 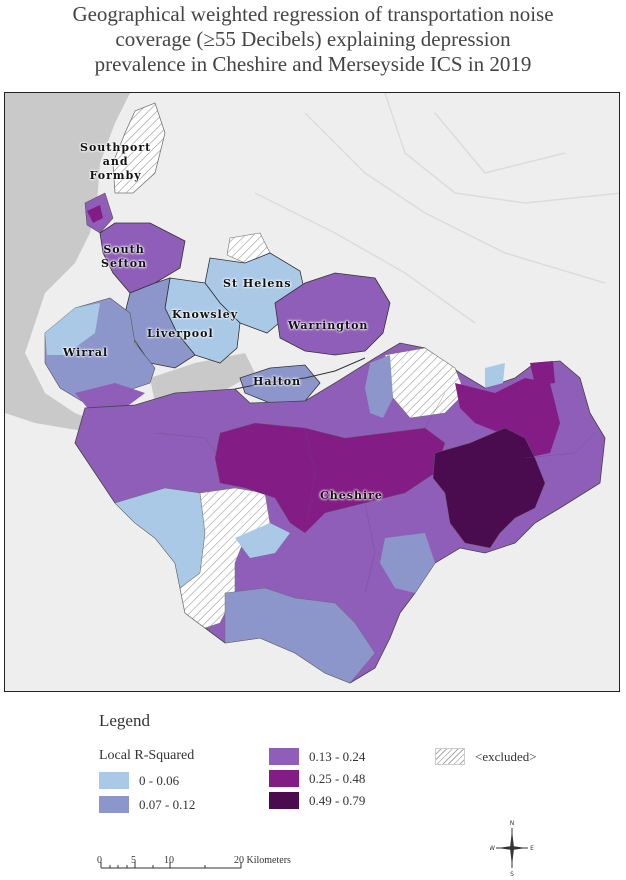 I want to click on region-cheshire-dark-east, so click(x=507, y=418).